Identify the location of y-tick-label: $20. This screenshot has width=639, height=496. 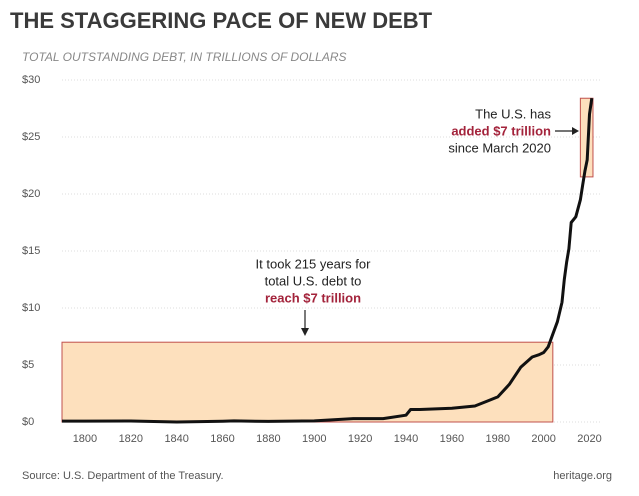
(31, 194).